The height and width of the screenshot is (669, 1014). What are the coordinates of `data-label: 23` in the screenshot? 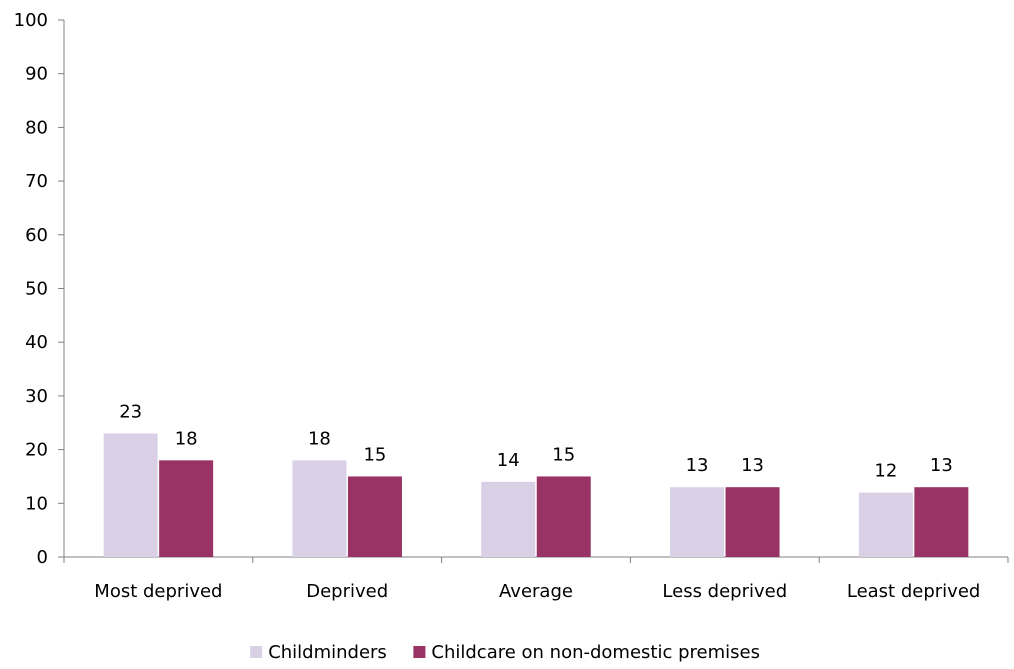 It's located at (130, 411).